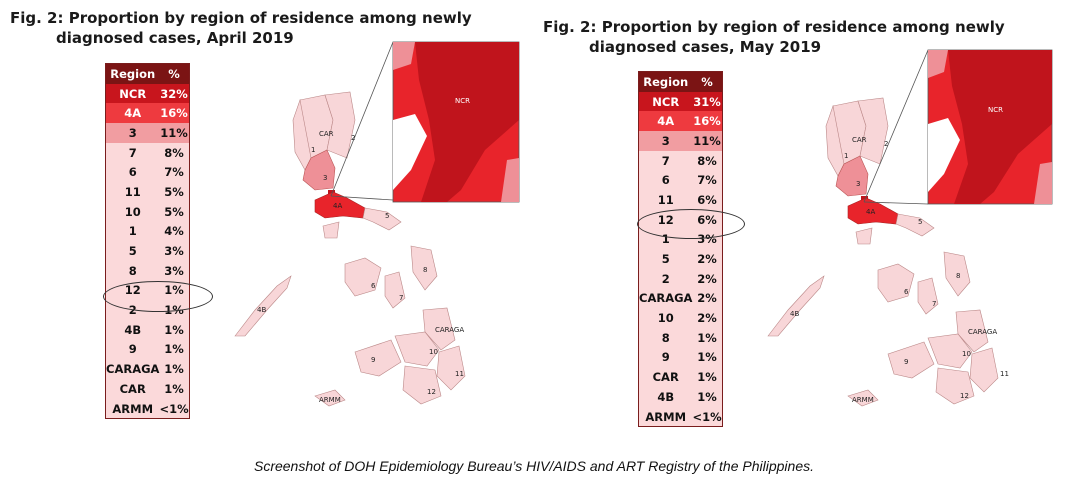  Describe the element at coordinates (665, 357) in the screenshot. I see `region-name-cell: 9` at that location.